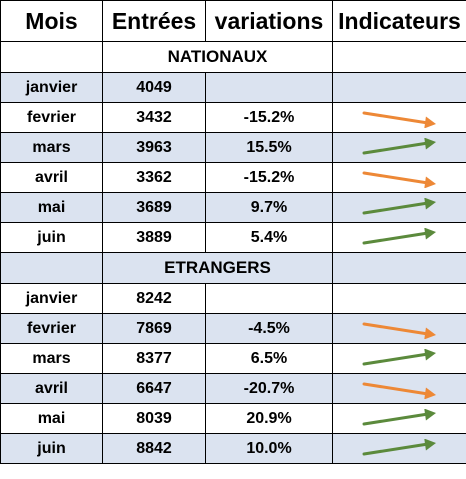  Describe the element at coordinates (269, 358) in the screenshot. I see `variation-cell: 6.5%` at that location.